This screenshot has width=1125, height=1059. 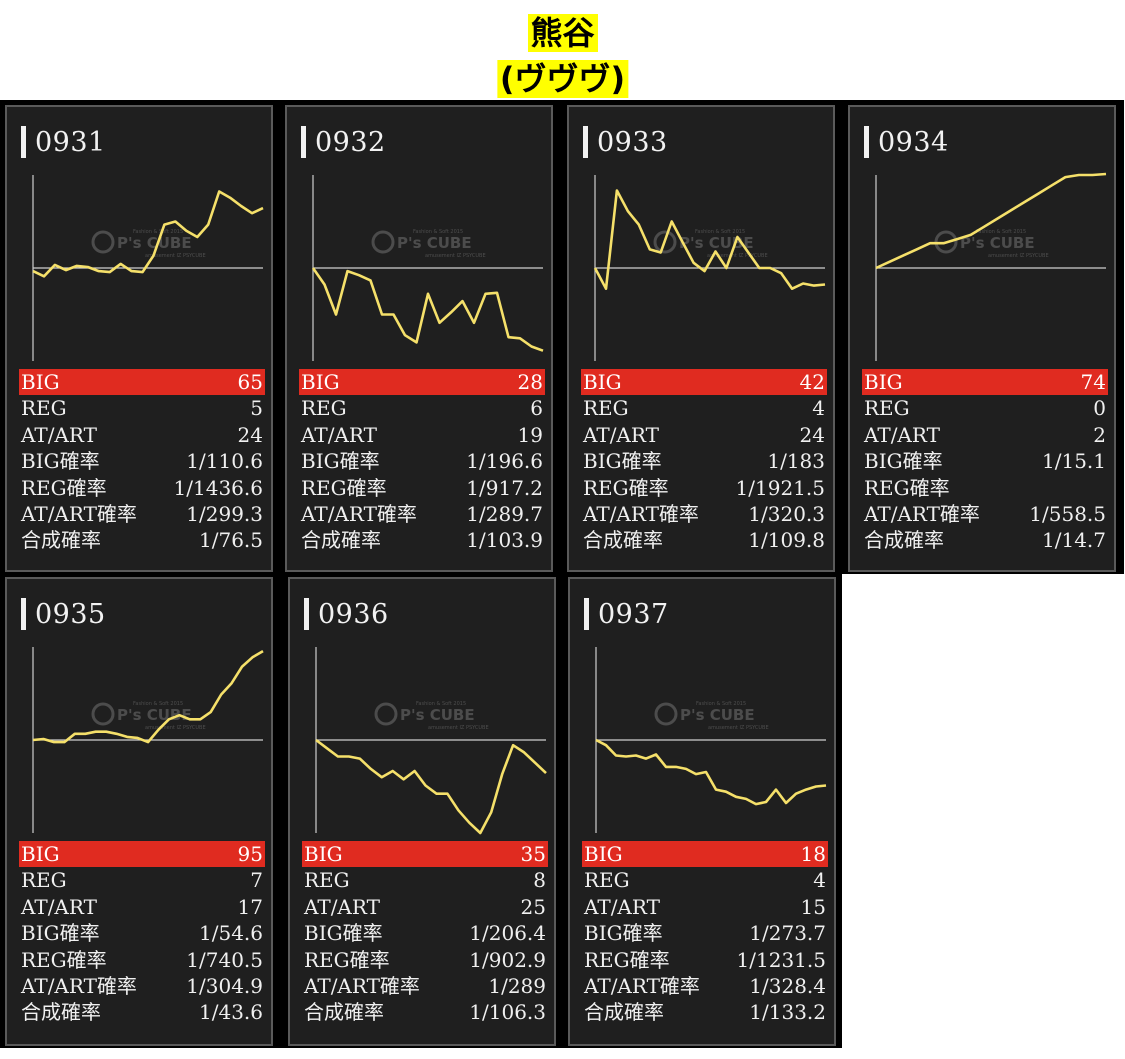 I want to click on stat-row-at-art-prob: AT/ART確率 1/304.9, so click(x=142, y=986).